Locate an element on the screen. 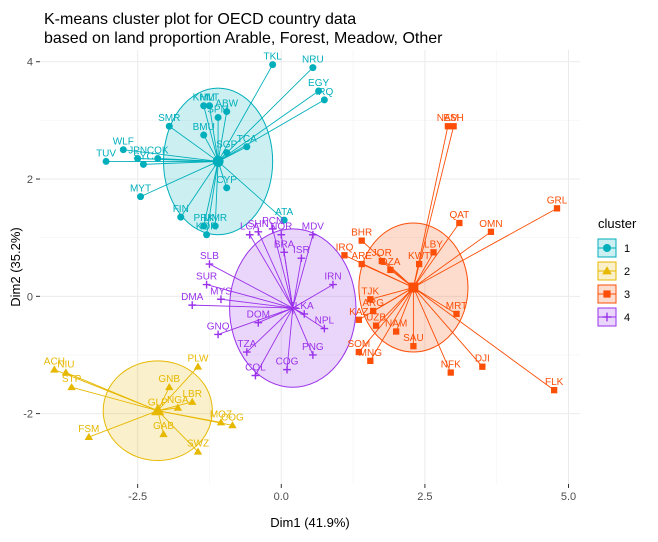 This screenshot has width=658, height=542. point-label-slb: SLB is located at coordinates (209, 256).